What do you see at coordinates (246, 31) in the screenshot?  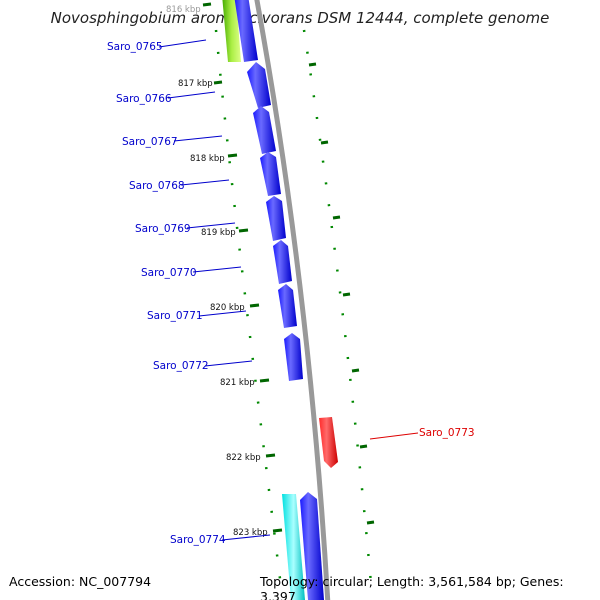 I see `gene-saro-0765b` at bounding box center [246, 31].